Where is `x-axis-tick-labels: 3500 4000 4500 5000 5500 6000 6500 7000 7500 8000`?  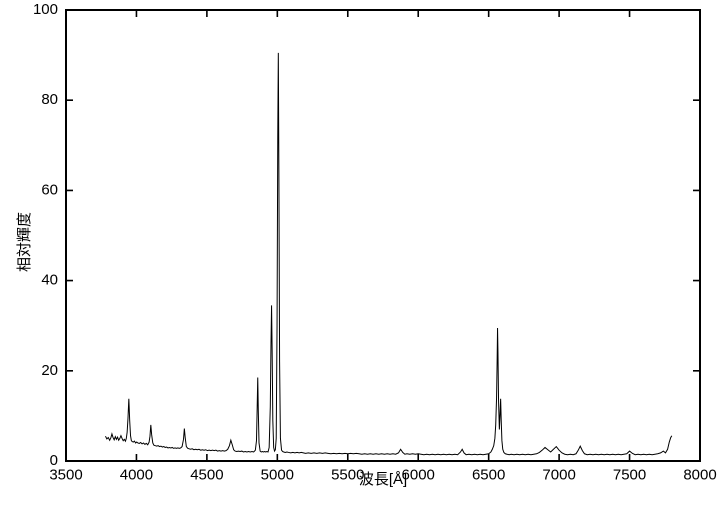
x-axis-tick-labels: 3500 4000 4500 5000 5500 6000 6500 7000 7500 8000 is located at coordinates (382, 474).